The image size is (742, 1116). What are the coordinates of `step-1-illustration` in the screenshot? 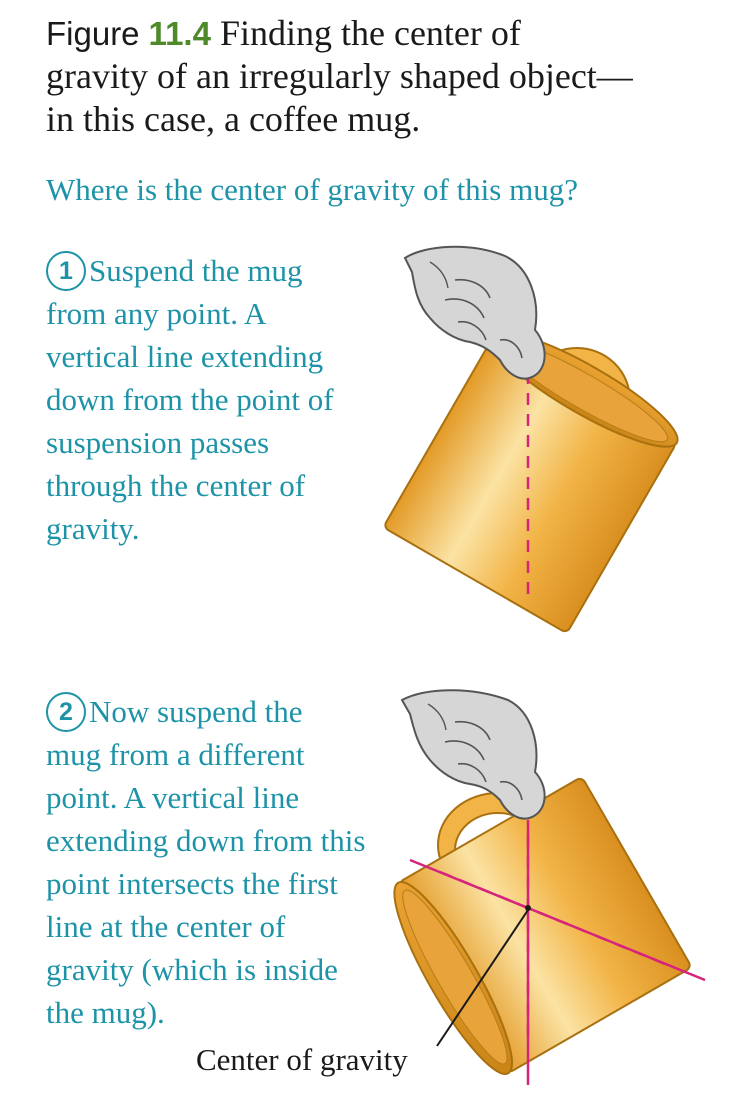 It's located at (531, 439).